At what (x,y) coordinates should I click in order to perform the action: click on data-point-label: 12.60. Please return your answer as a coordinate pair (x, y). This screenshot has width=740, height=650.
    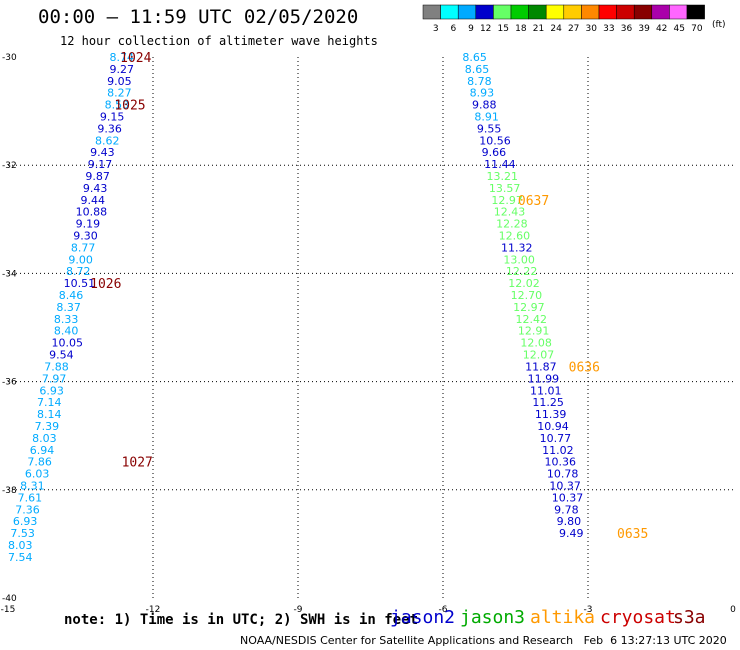
    Looking at the image, I should click on (515, 236).